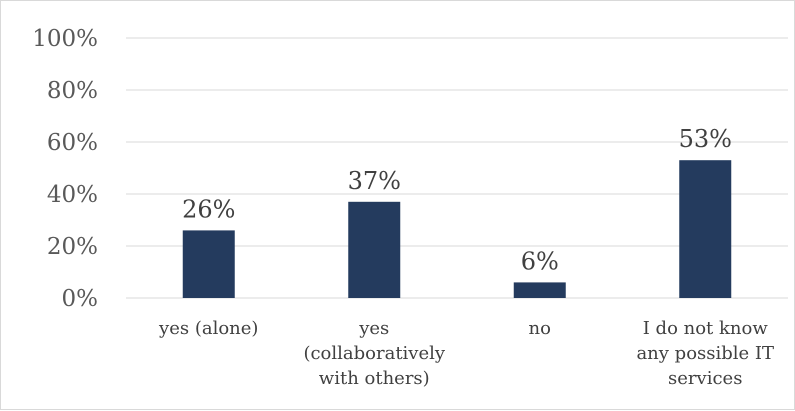  Describe the element at coordinates (374, 353) in the screenshot. I see `x-category-label: (collaboratively` at that location.